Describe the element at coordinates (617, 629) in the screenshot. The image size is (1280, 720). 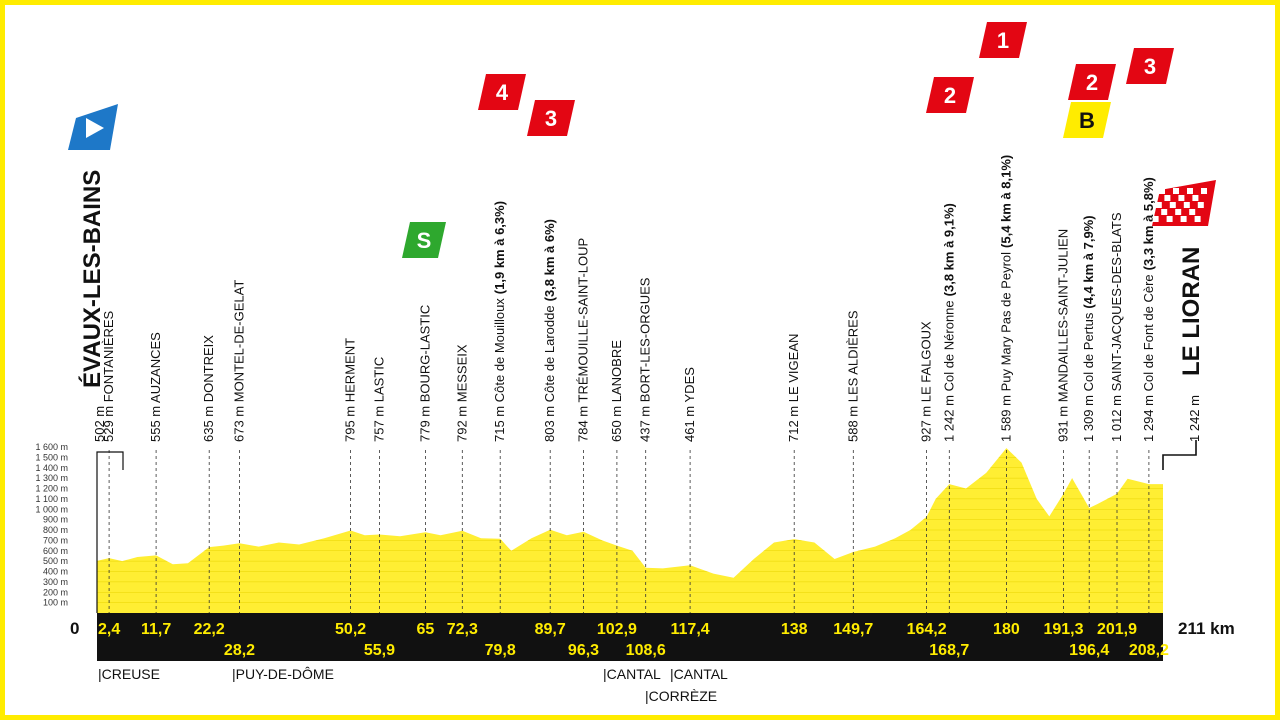
I see `km-label: 102,9` at that location.